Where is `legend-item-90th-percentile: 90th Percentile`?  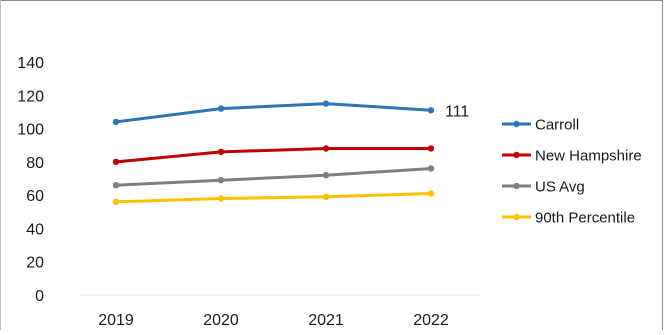
legend-item-90th-percentile: 90th Percentile is located at coordinates (568, 218).